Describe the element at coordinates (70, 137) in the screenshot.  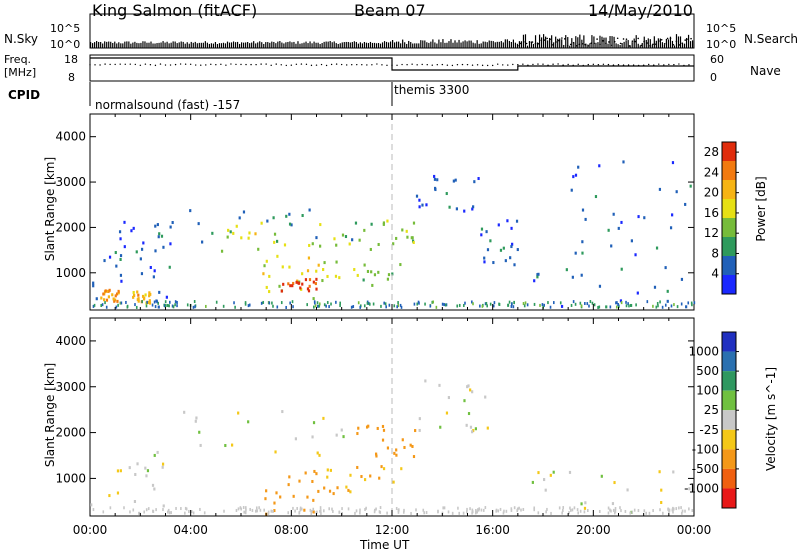
I see `power-y-tick-label: 4000` at that location.